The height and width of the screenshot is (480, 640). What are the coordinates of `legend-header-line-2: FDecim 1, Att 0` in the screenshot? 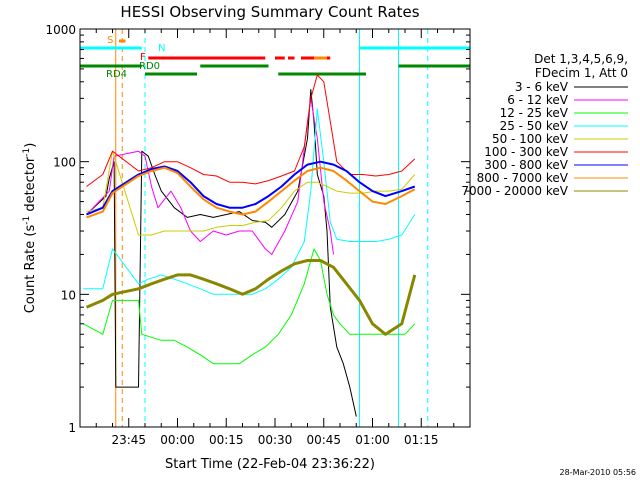 It's located at (581, 73).